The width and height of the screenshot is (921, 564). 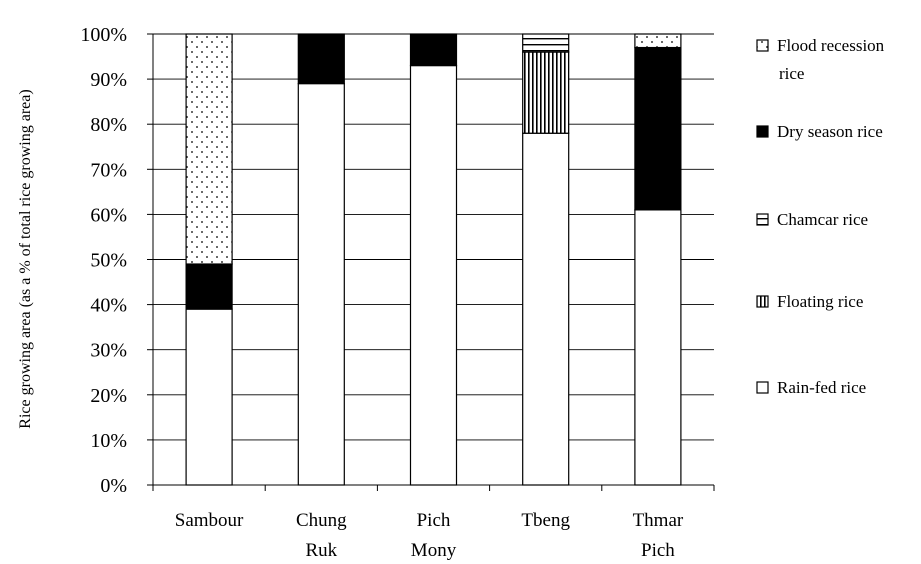 I want to click on y-tick-label: 60%, so click(x=108, y=215).